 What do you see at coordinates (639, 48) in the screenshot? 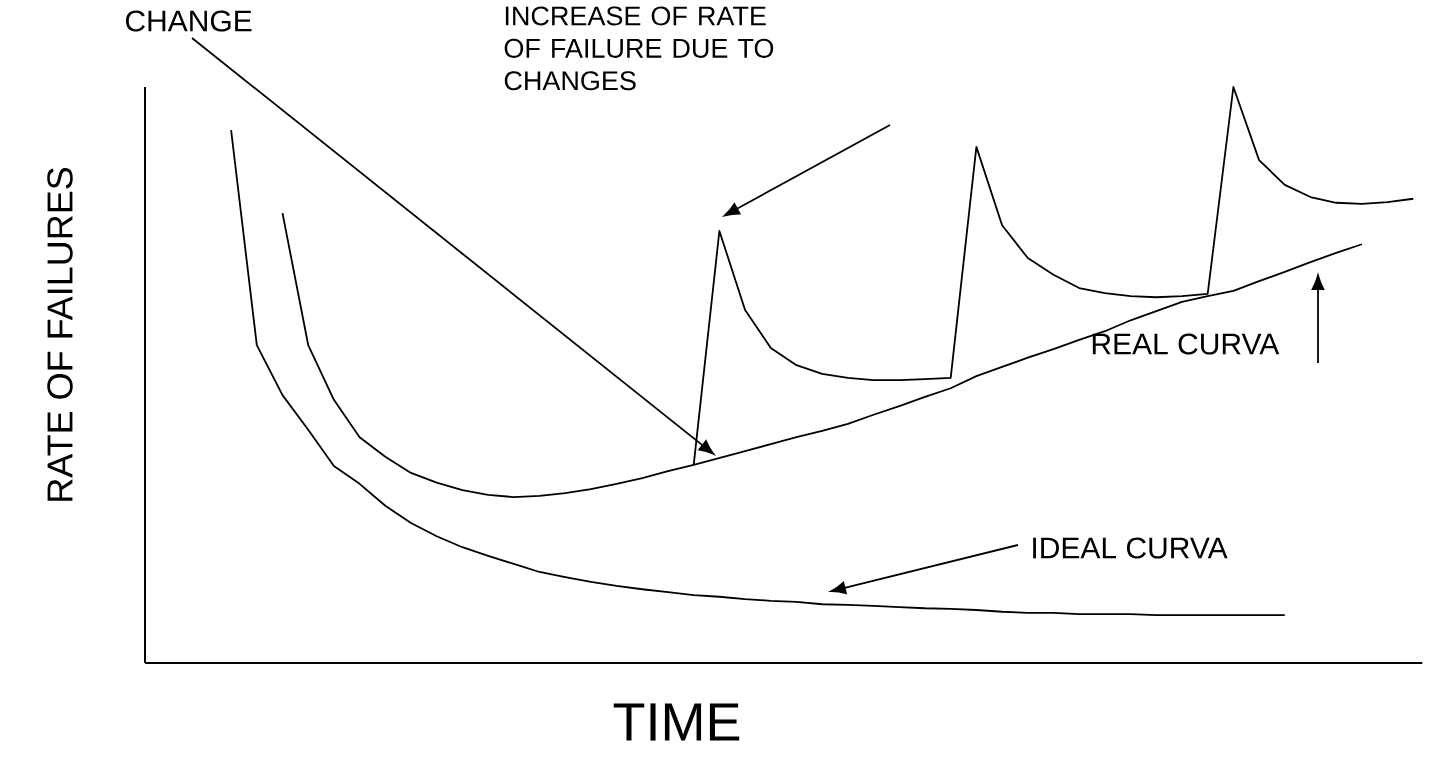
I see `annotation: INCREASE OF RATE OF FAILURE DUE TO CHANGES` at bounding box center [639, 48].